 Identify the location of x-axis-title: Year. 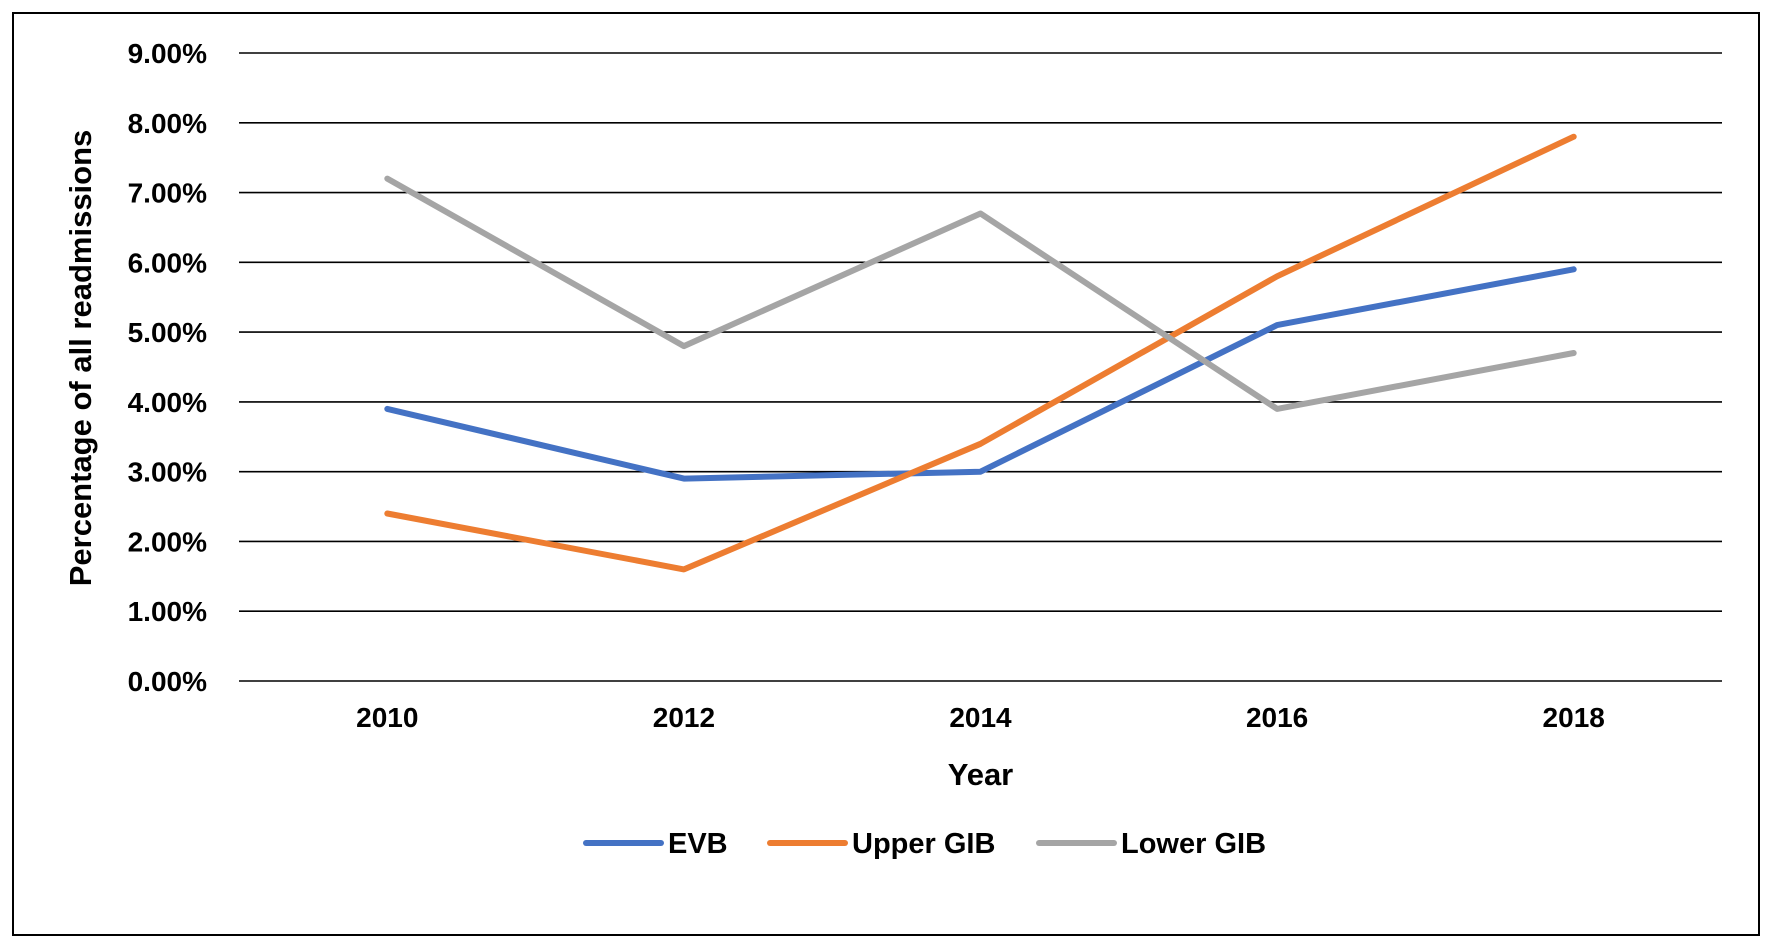
(981, 774).